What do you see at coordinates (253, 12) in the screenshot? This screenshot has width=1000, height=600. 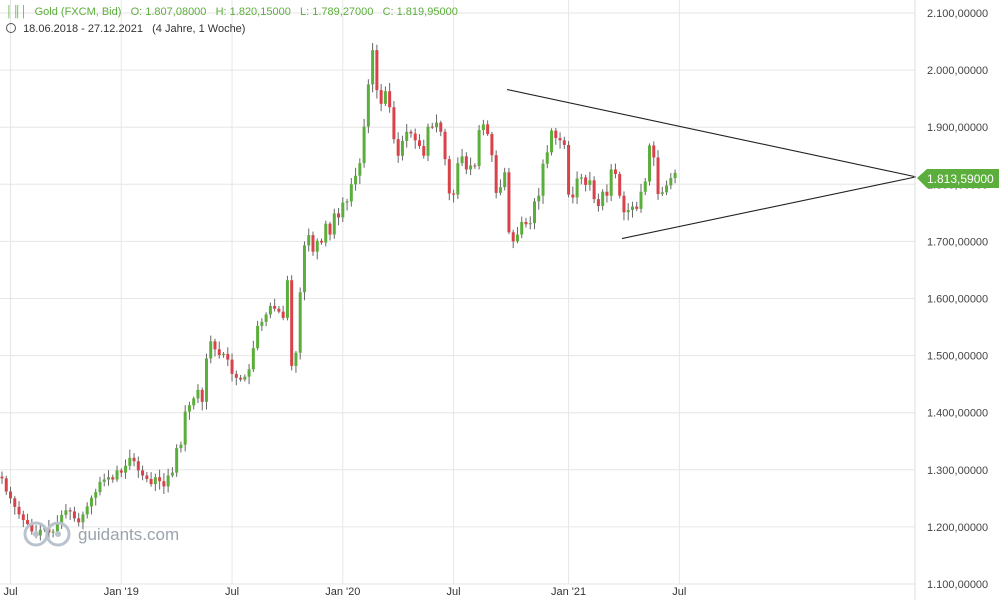 I see `high-value: H: 1.820,15000` at bounding box center [253, 12].